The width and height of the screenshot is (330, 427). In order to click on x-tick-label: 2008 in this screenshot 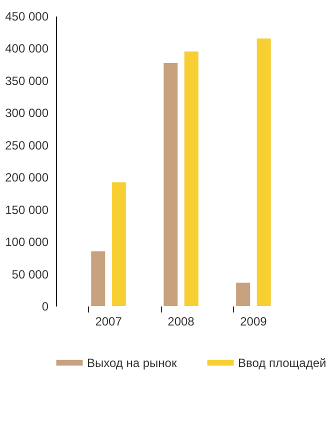, I will do `click(181, 321)`.